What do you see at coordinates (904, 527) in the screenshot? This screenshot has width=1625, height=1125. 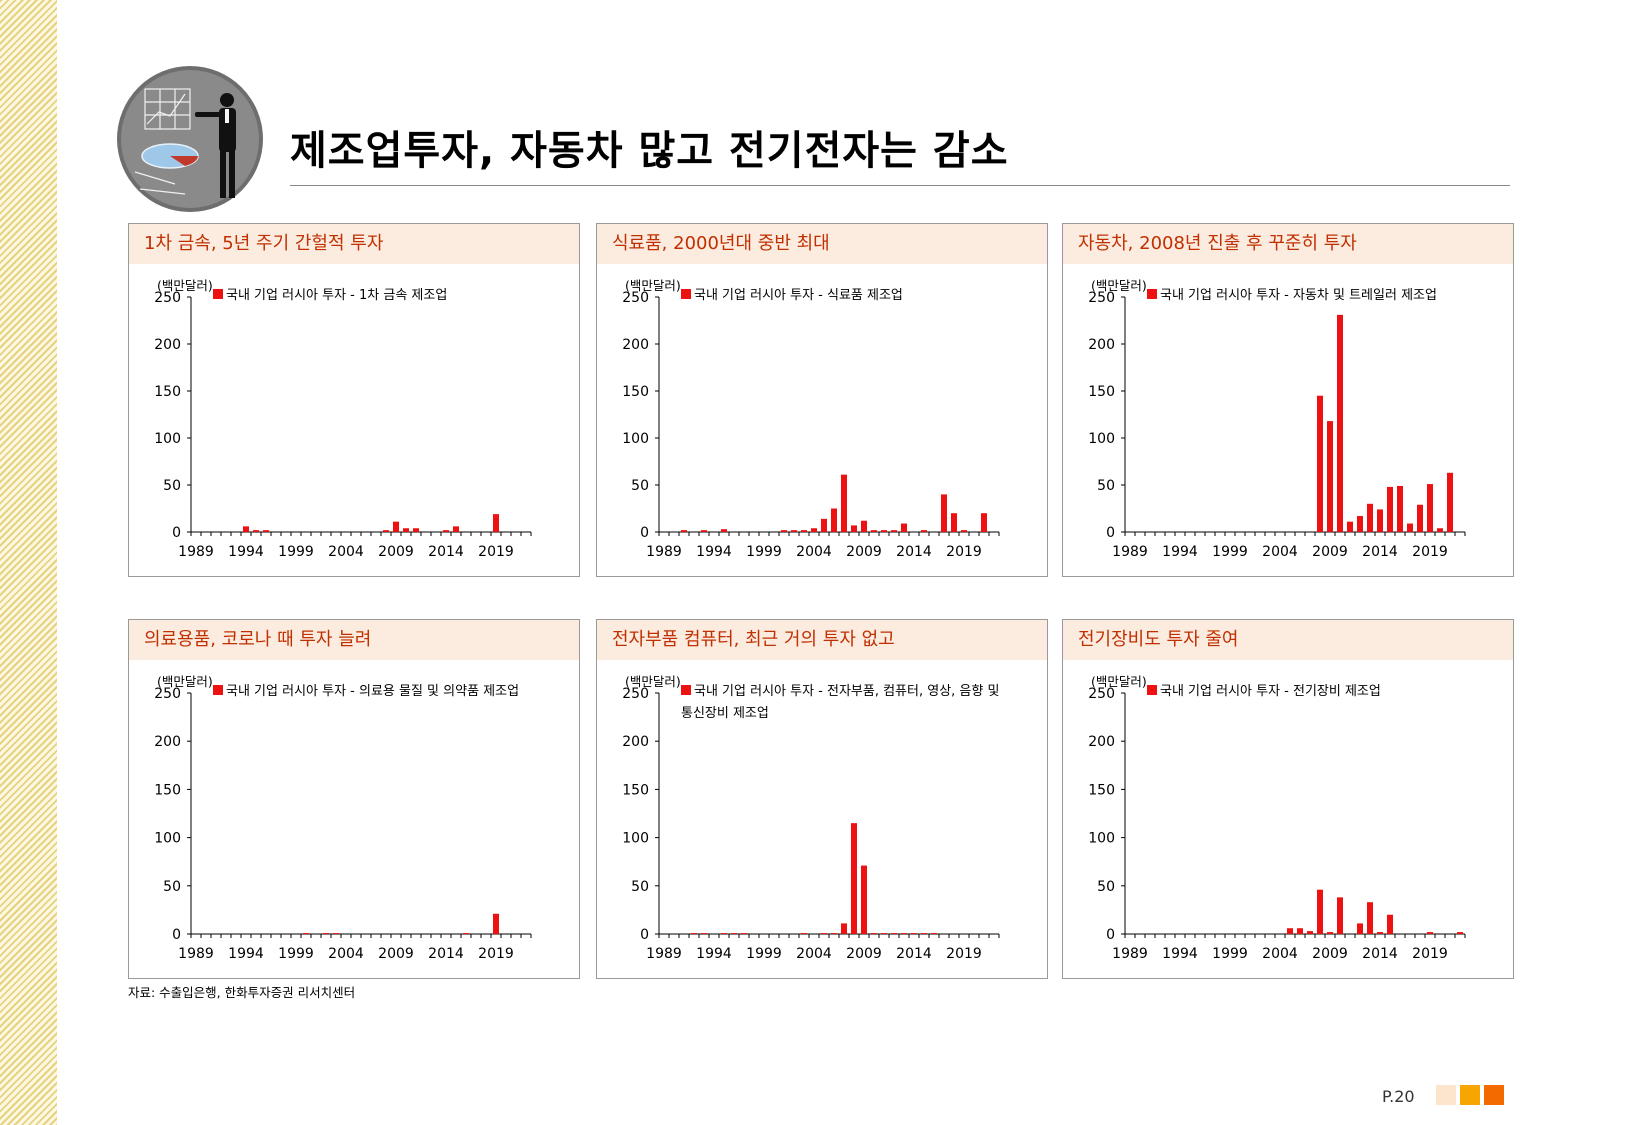 I see `bar-2013` at bounding box center [904, 527].